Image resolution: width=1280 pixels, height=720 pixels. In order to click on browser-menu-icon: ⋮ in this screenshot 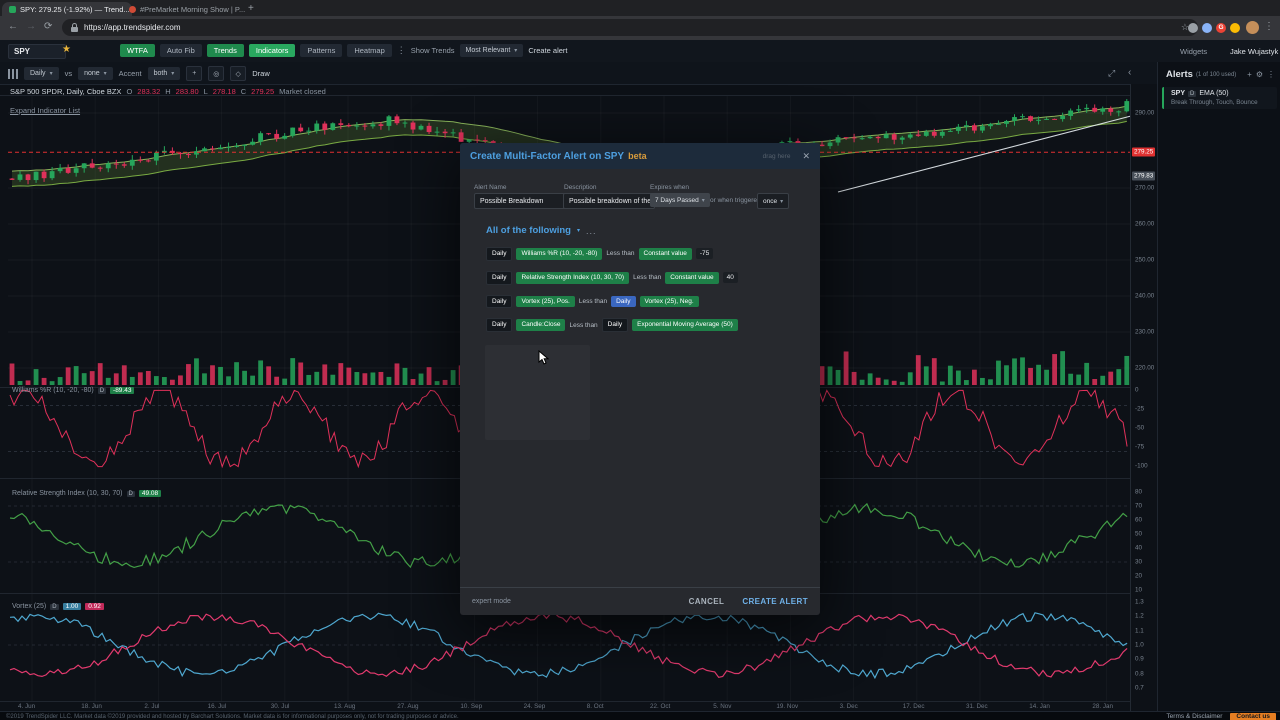, I will do `click(1269, 26)`.